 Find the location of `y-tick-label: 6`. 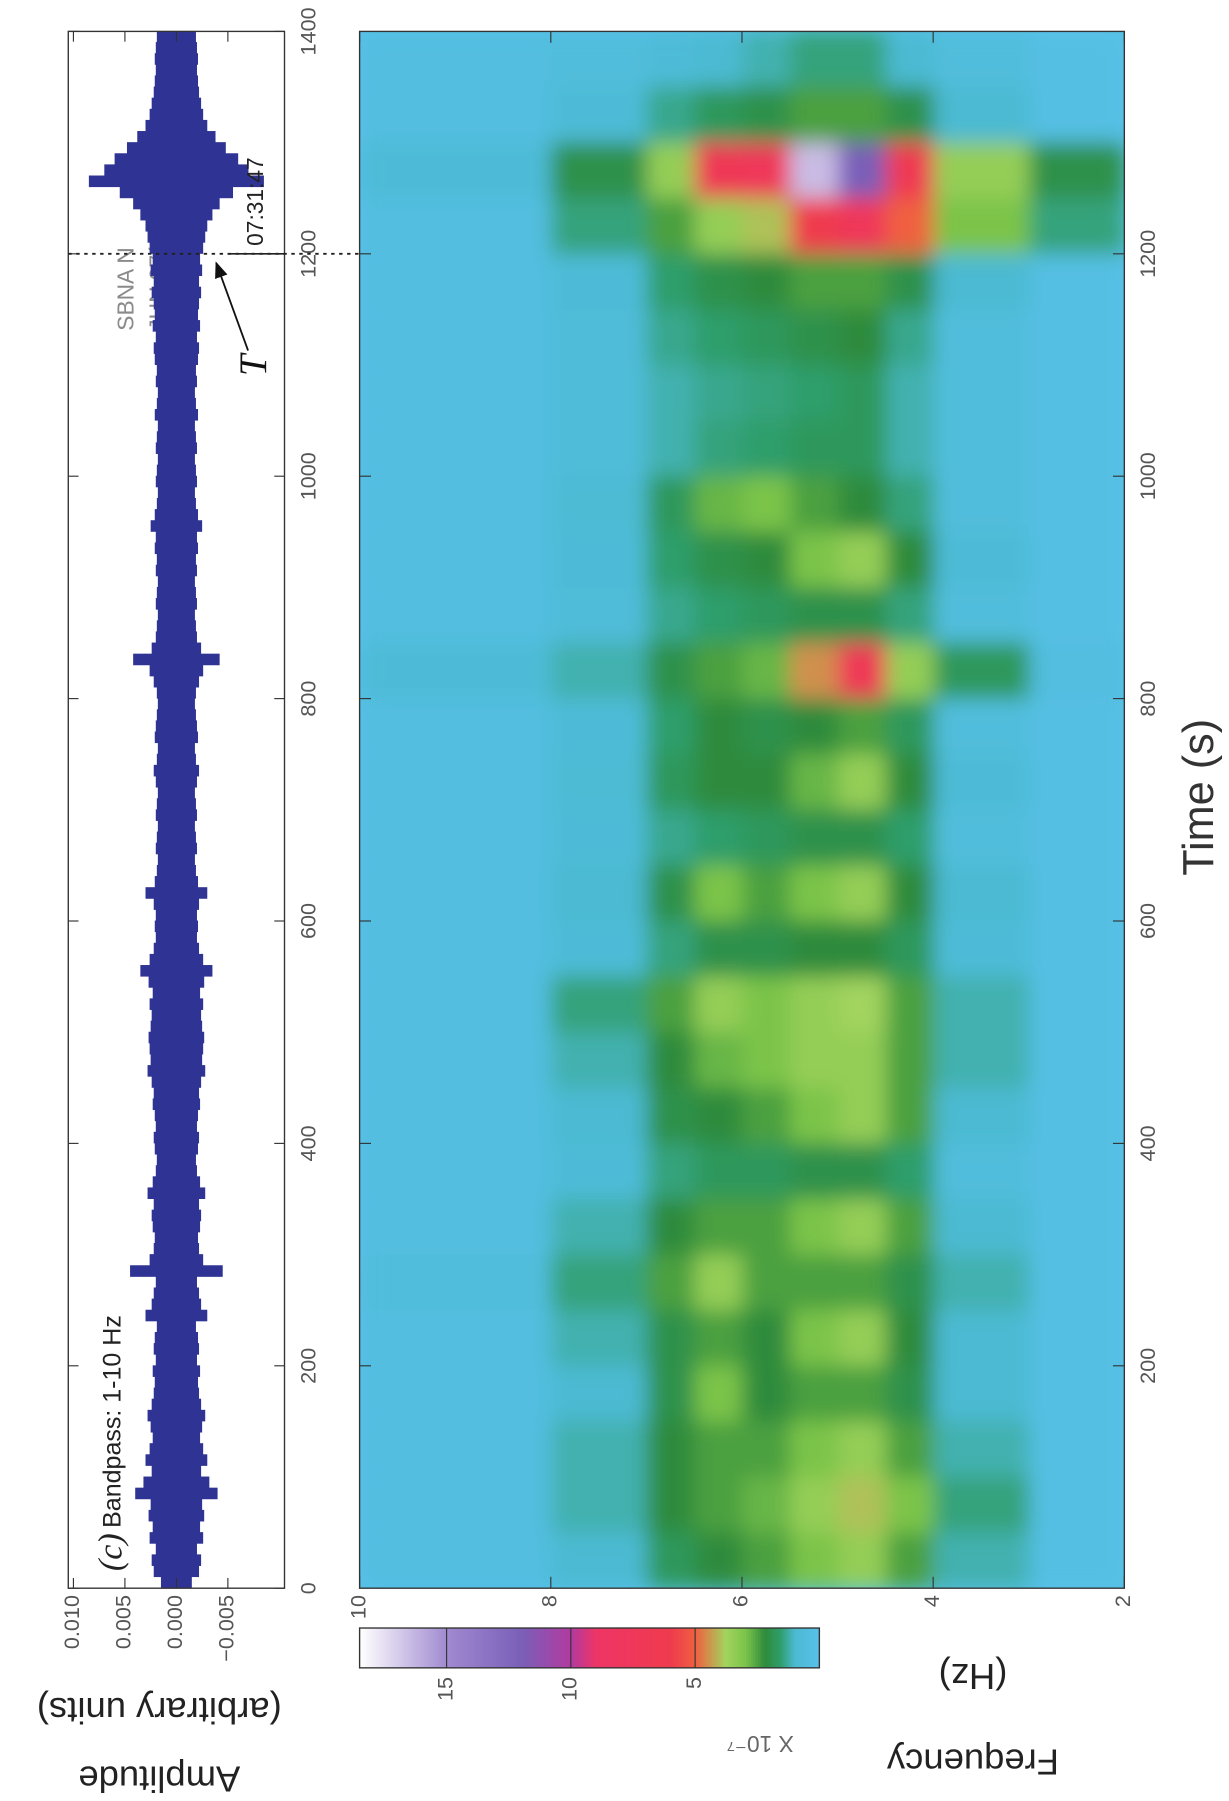

y-tick-label: 6 is located at coordinates (740, 1601).